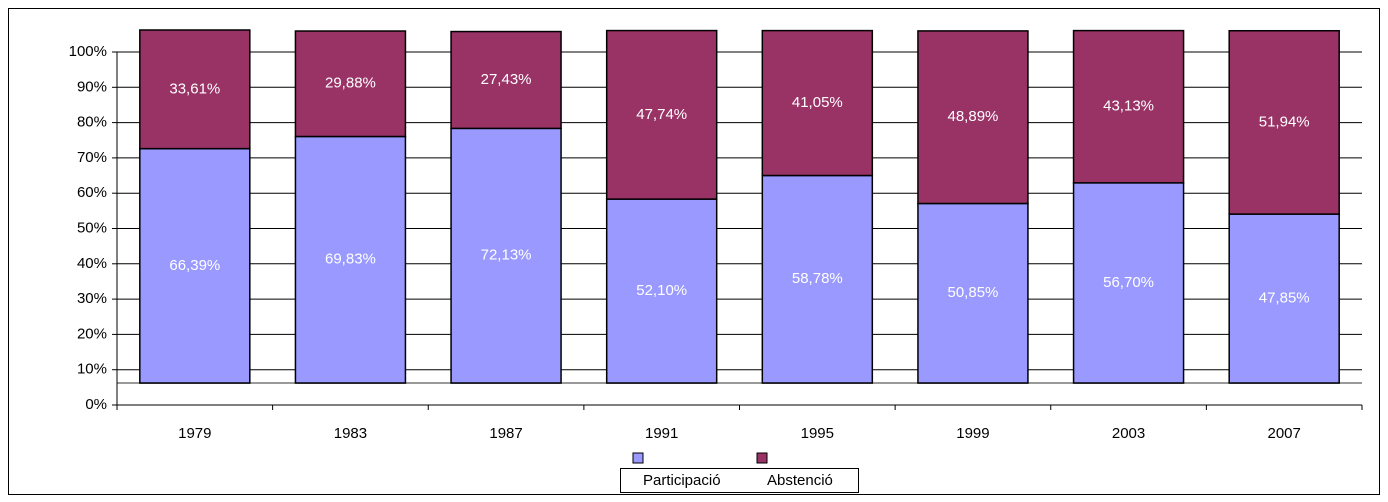 This screenshot has height=502, width=1388. Describe the element at coordinates (350, 433) in the screenshot. I see `x-tick-label: 1983` at that location.